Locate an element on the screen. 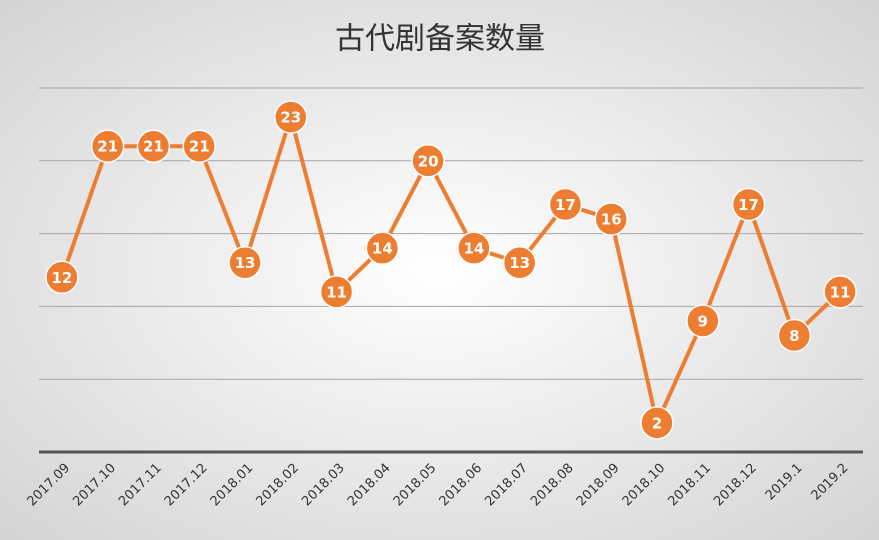 The width and height of the screenshot is (879, 540). data-label: 16 is located at coordinates (611, 220).